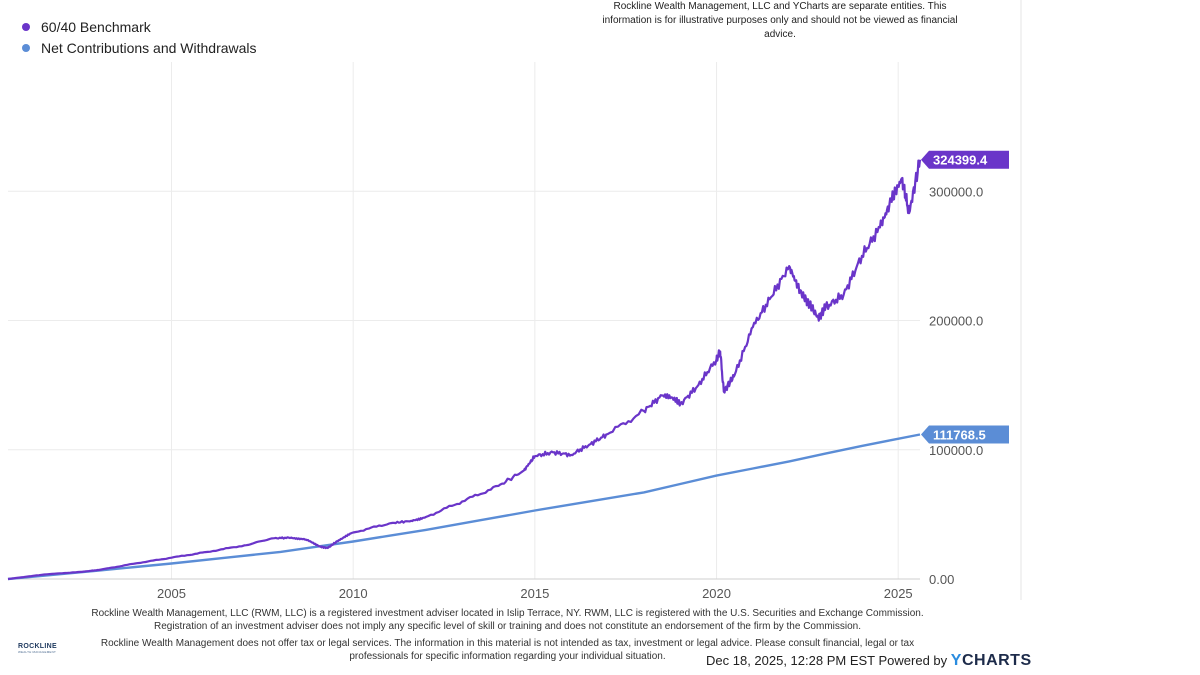 This screenshot has width=1200, height=675. Describe the element at coordinates (965, 297) in the screenshot. I see `last-value-flags: 111768.5 324399.4` at that location.